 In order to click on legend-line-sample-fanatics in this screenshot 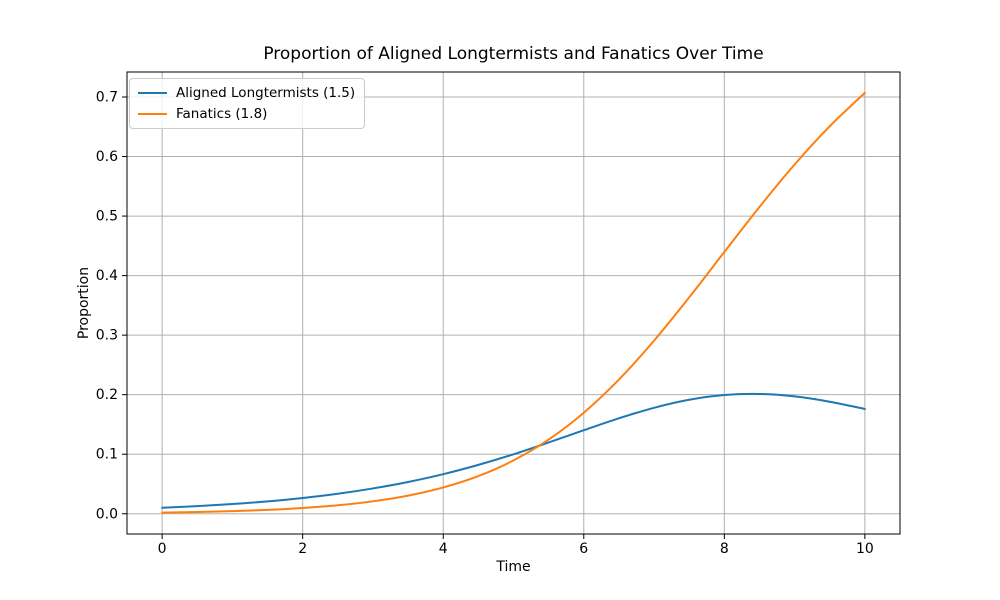, I will do `click(152, 114)`.